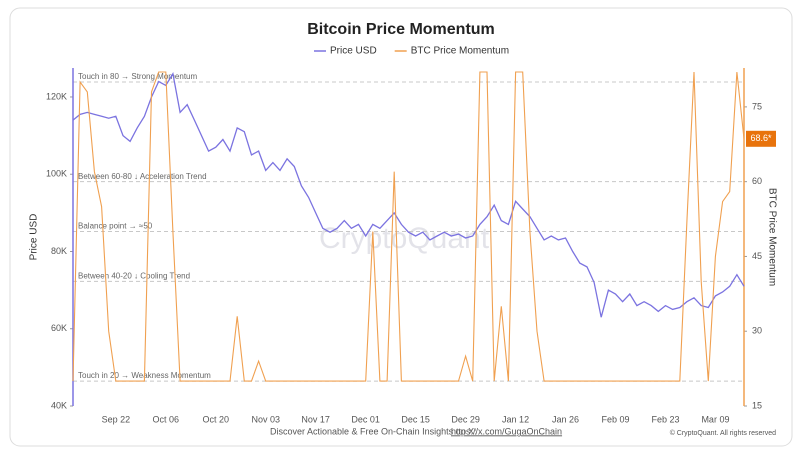 This screenshot has height=459, width=802. What do you see at coordinates (757, 405) in the screenshot?
I see `y2-tick-label: 15` at bounding box center [757, 405].